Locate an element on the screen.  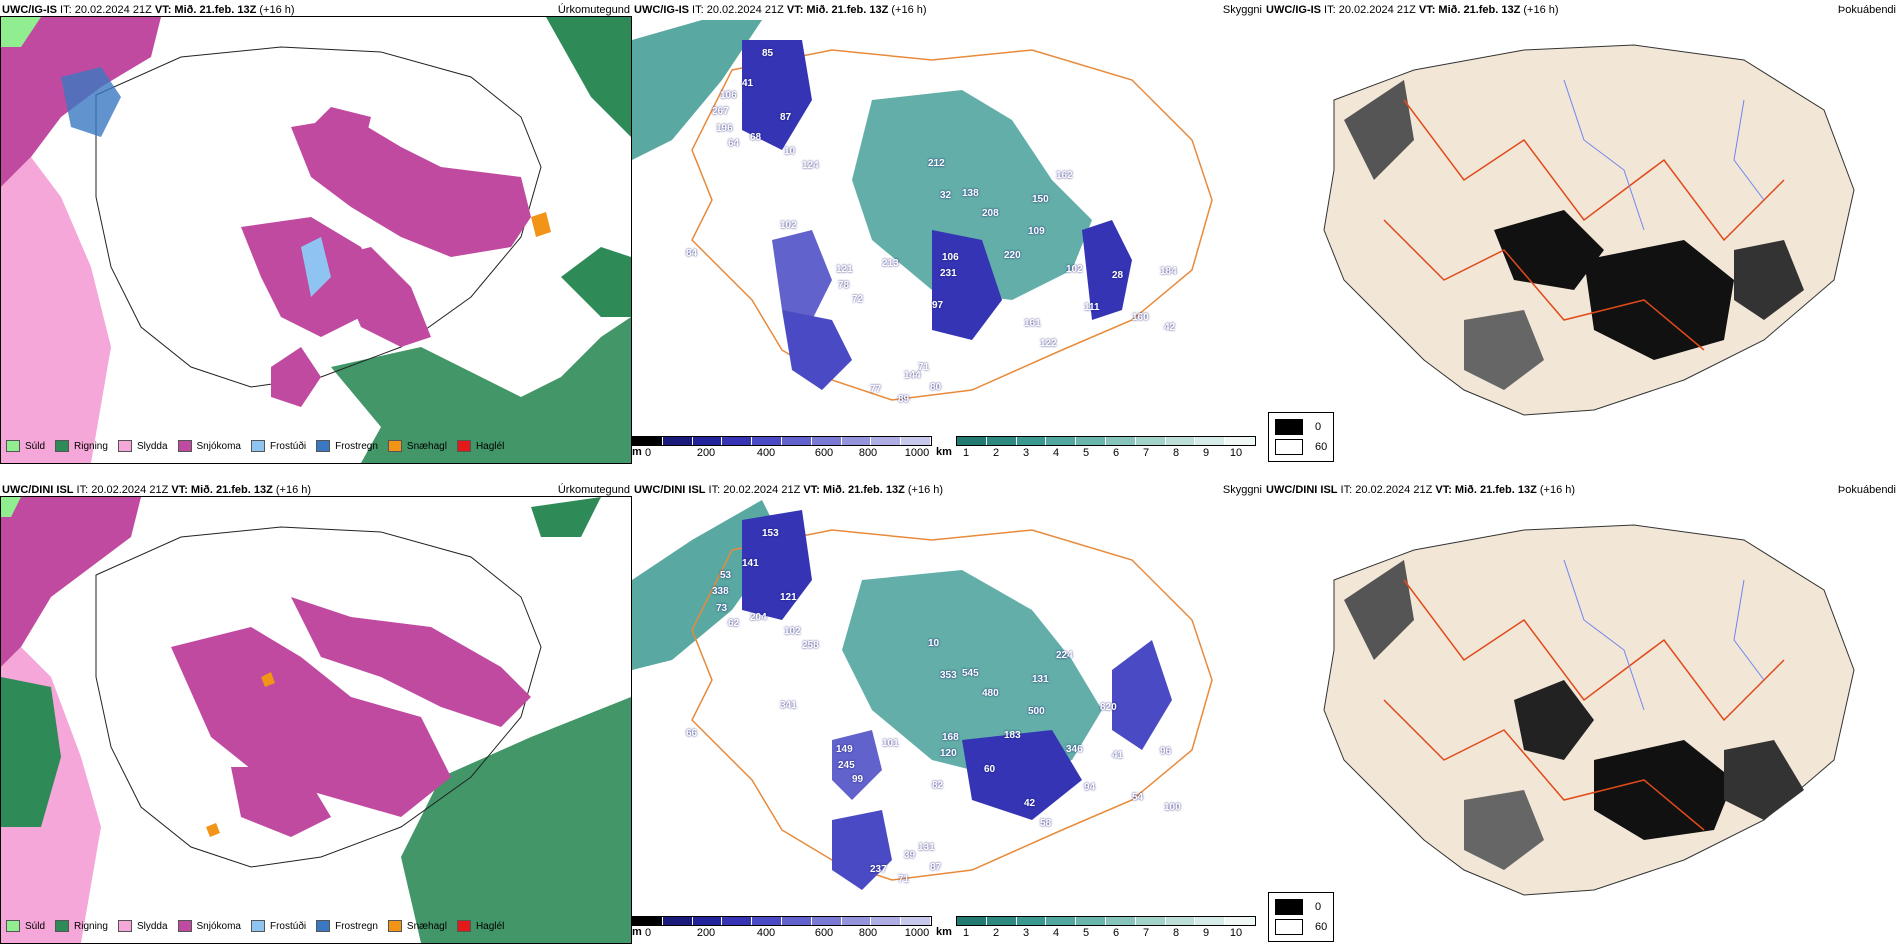
panel-title: Úrkomutegund is located at coordinates (593, 490).